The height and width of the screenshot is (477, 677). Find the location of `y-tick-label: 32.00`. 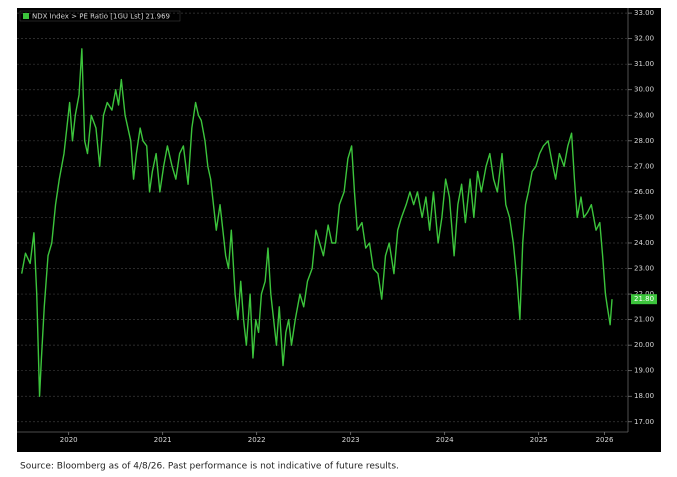

y-tick-label: 32.00 is located at coordinates (644, 39).